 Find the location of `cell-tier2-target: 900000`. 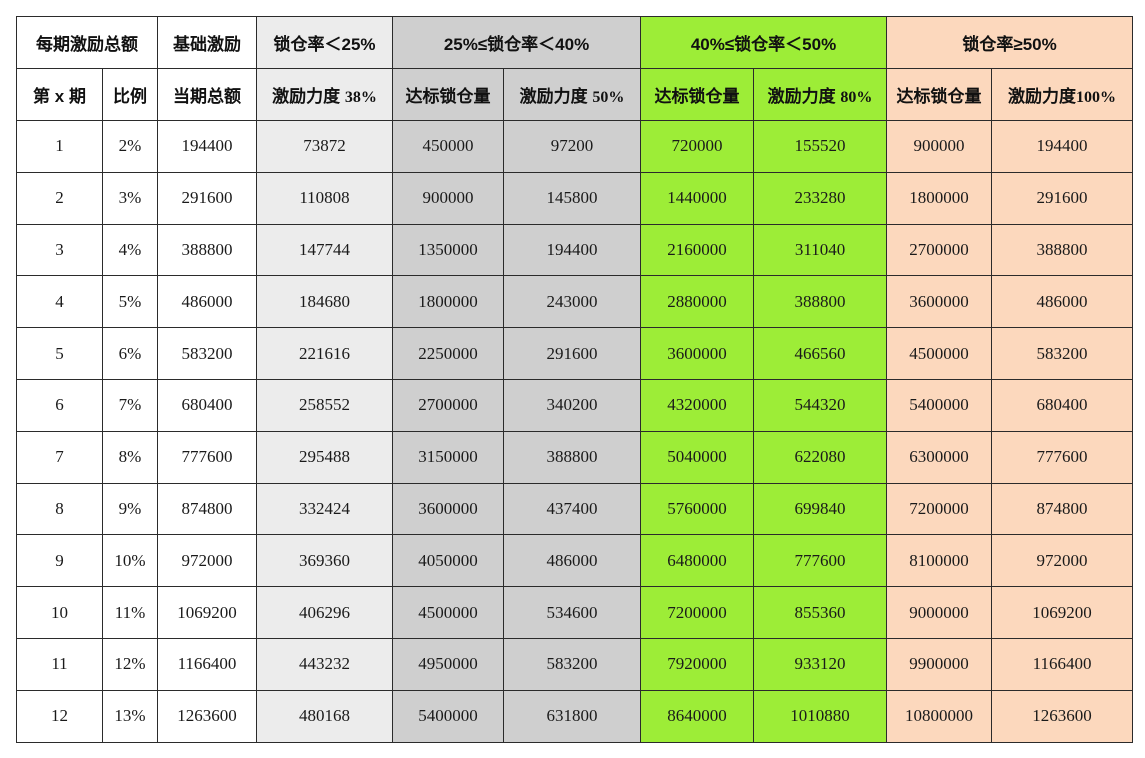

cell-tier2-target: 900000 is located at coordinates (448, 198).